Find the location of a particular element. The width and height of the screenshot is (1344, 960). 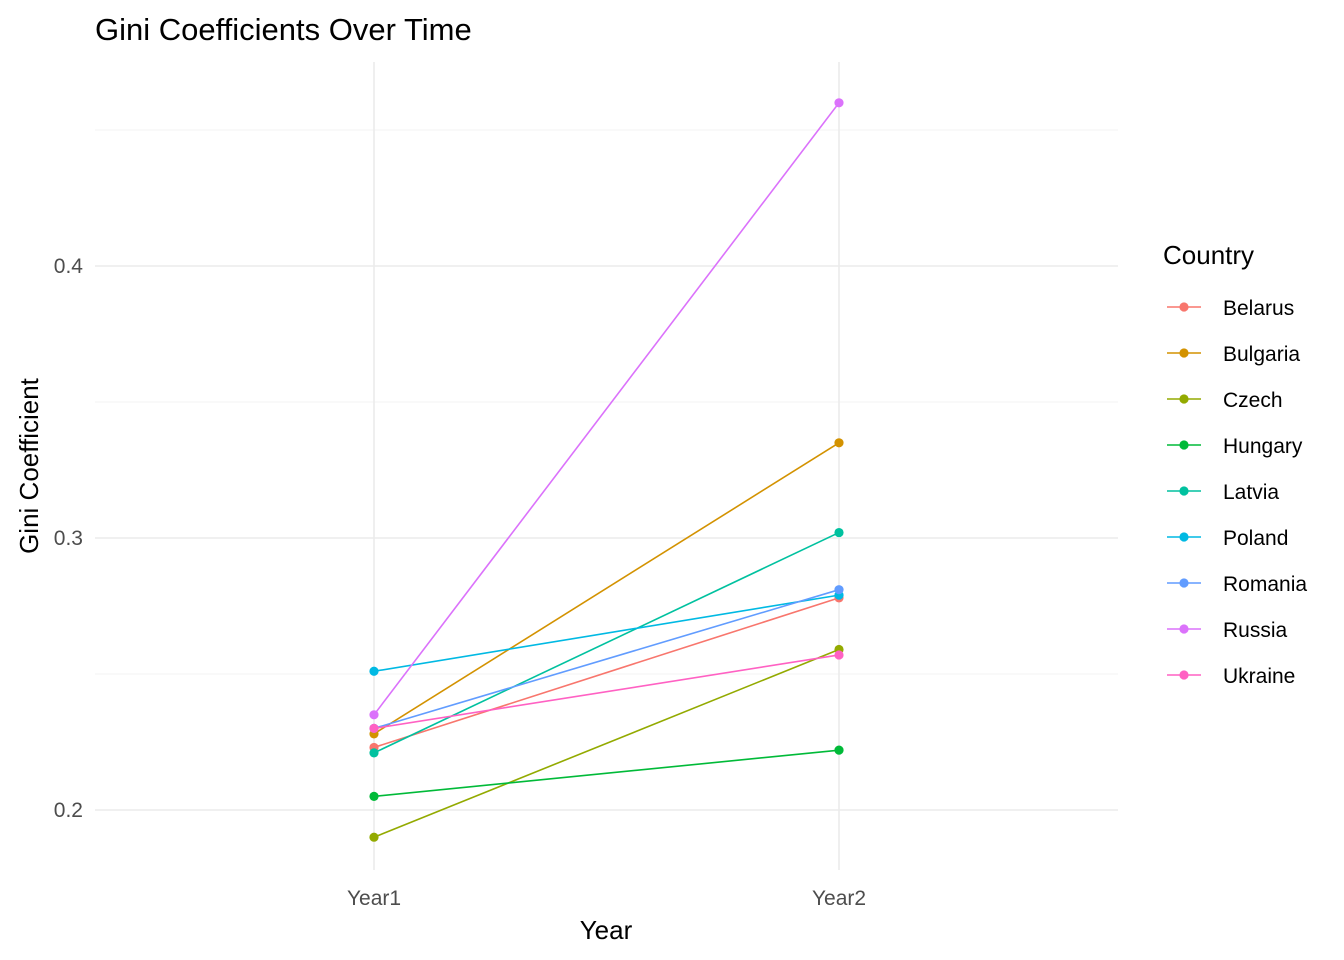

legend-item-belarus: Belarus is located at coordinates (1230, 308).